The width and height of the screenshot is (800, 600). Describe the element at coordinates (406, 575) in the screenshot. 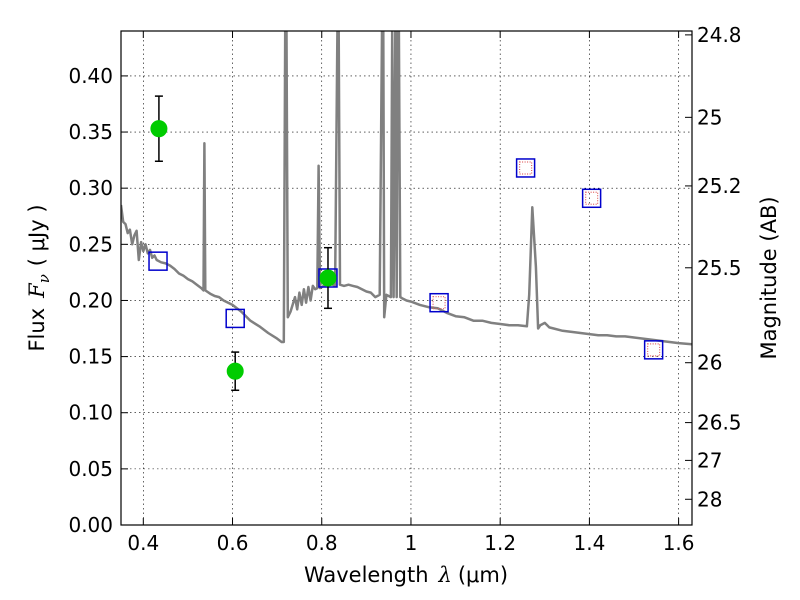

I see `x-axis-label: Wavelength λ (μm)` at that location.